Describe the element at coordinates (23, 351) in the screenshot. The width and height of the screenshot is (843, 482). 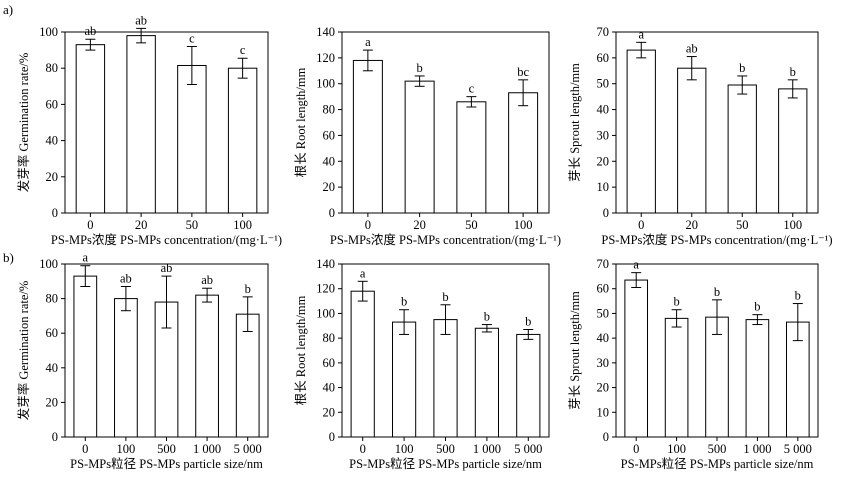
I see `y-axis-title: 发芽率 Germination rate/%` at that location.